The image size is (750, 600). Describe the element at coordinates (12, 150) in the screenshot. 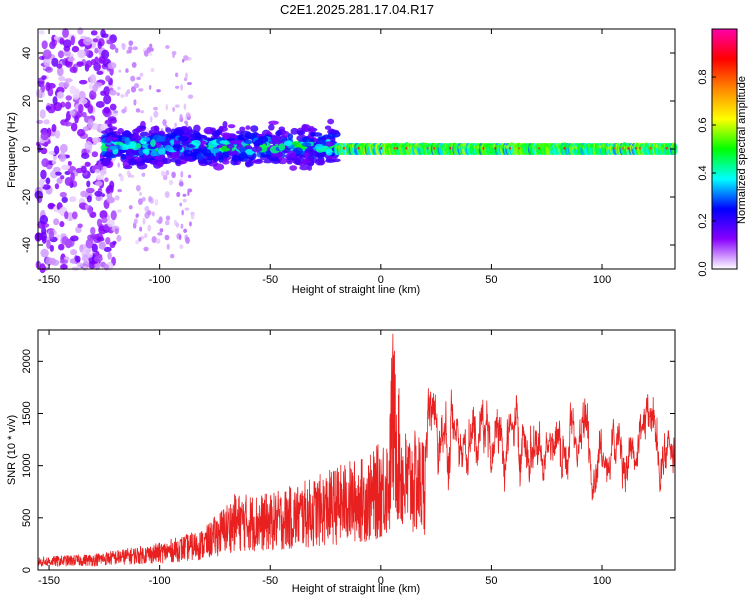

I see `spectrogram-y-label: Frequency (Hz)` at that location.